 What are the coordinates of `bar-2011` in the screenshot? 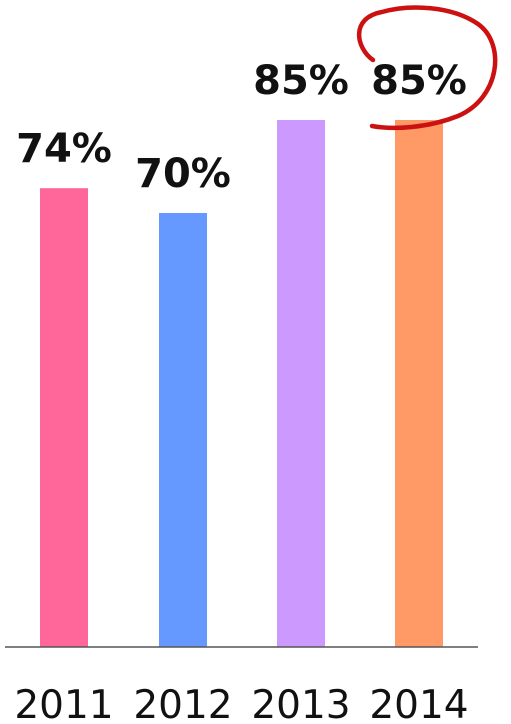 It's located at (64, 417).